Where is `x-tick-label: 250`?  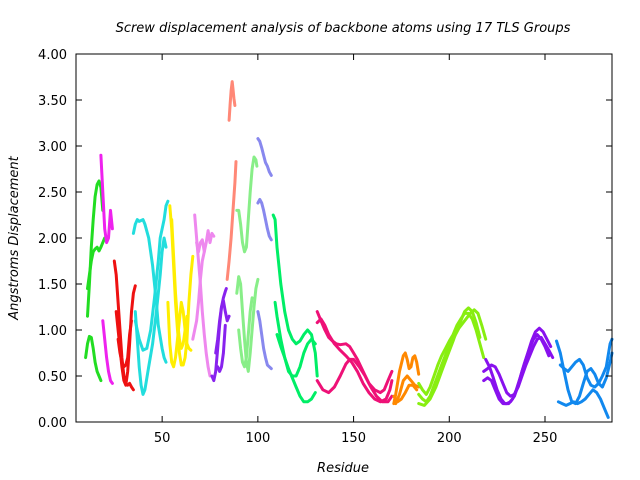
x-tick-label: 250 is located at coordinates (545, 438).